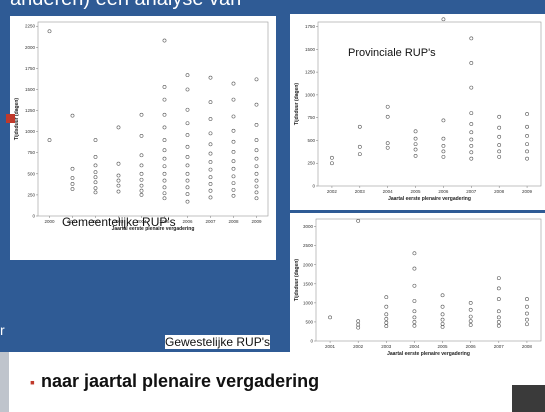 The height and width of the screenshot is (412, 545). What do you see at coordinates (528, 398) in the screenshot?
I see `corner-block` at bounding box center [528, 398].